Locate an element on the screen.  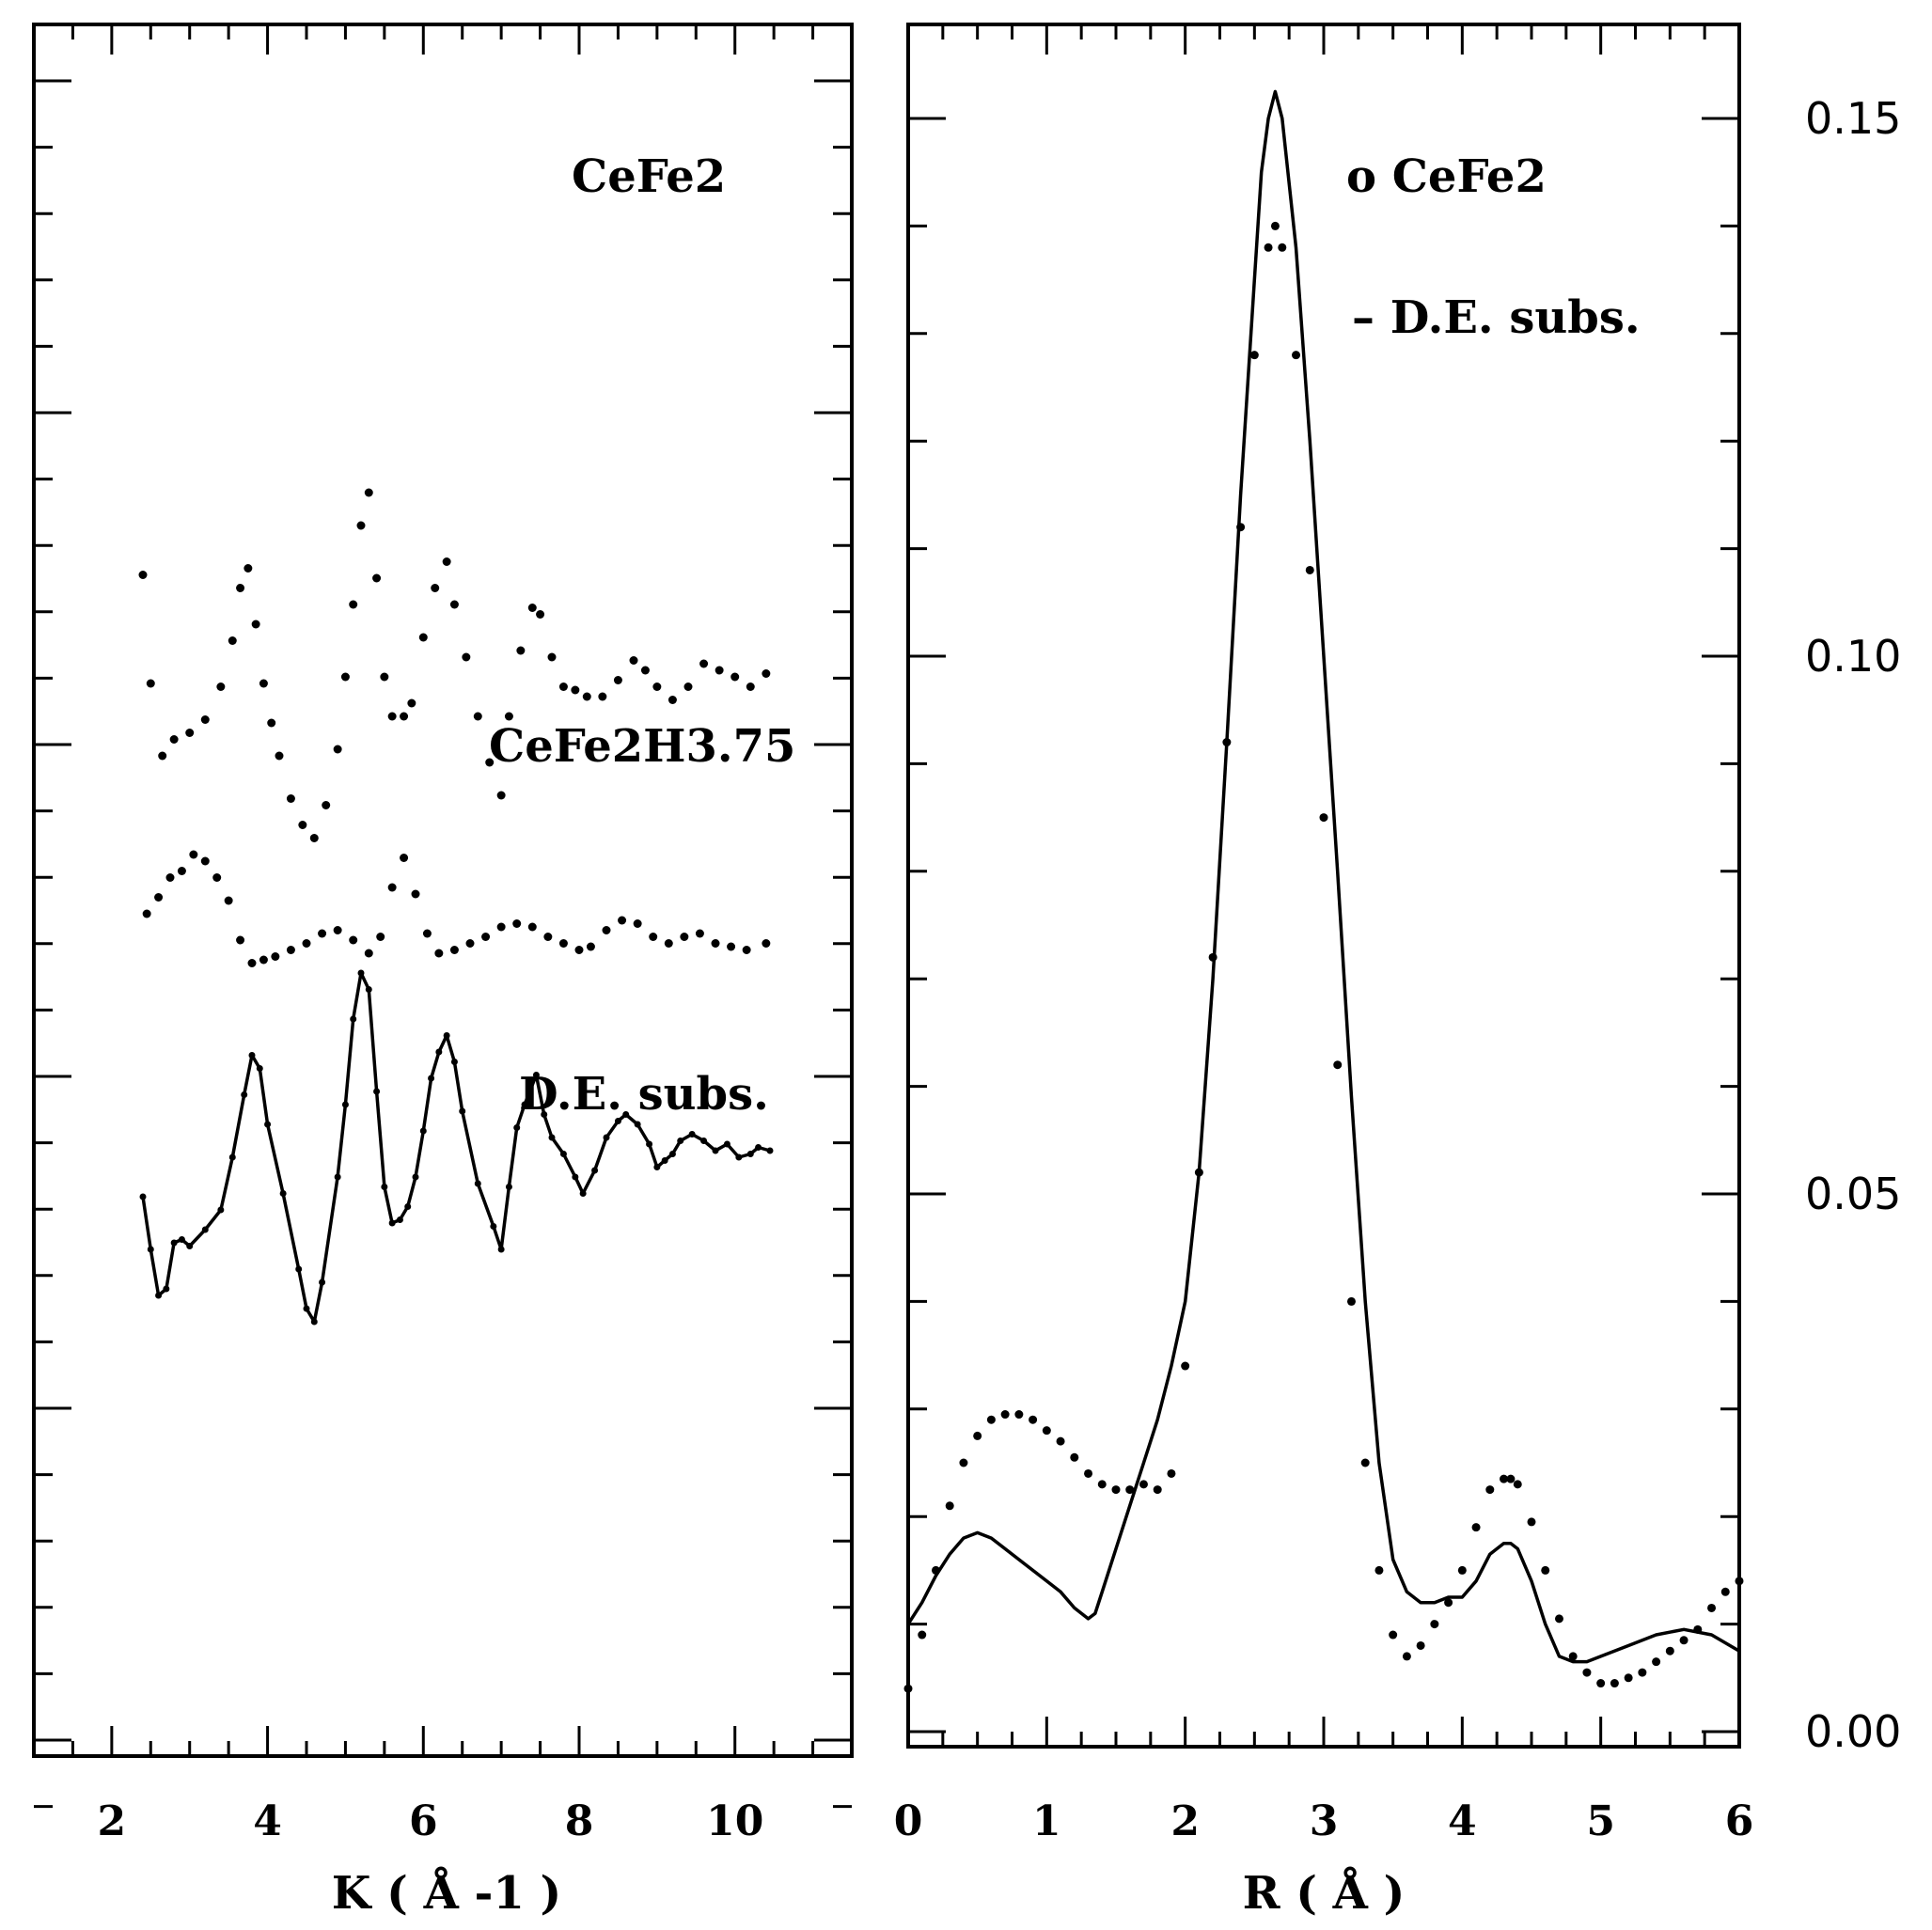
left-x-tick-label: 6 is located at coordinates (424, 1821).